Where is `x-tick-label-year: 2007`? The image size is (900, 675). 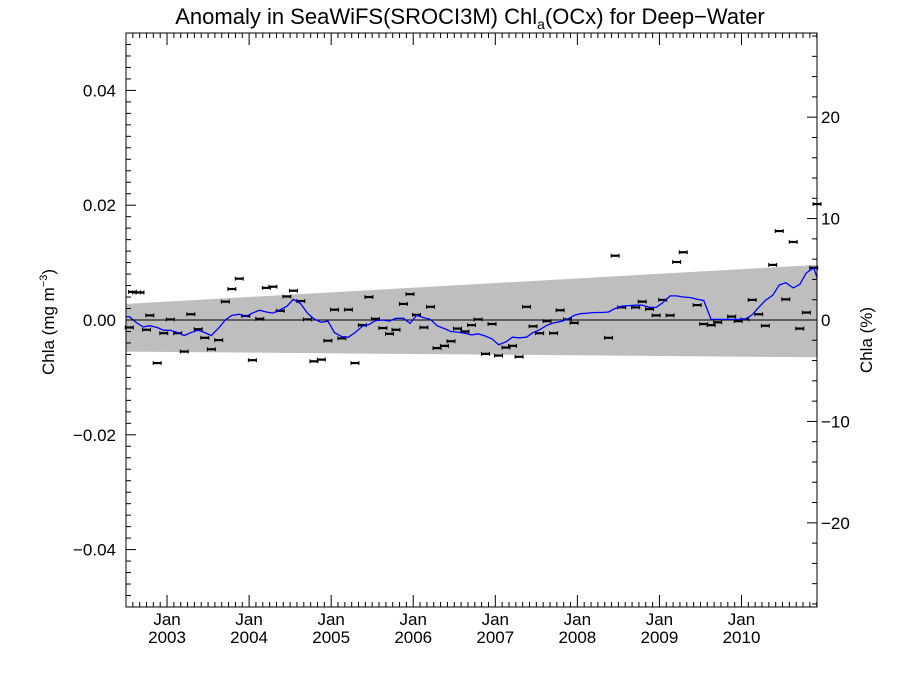
x-tick-label-year: 2007 is located at coordinates (495, 637).